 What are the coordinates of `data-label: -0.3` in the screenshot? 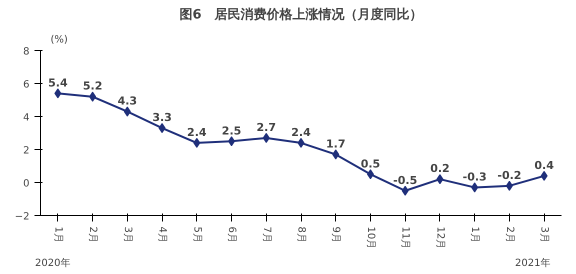 It's located at (474, 177).